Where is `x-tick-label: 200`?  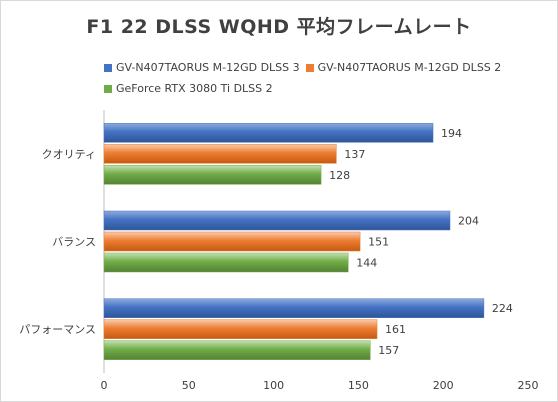
x-tick-label: 200 is located at coordinates (443, 385).